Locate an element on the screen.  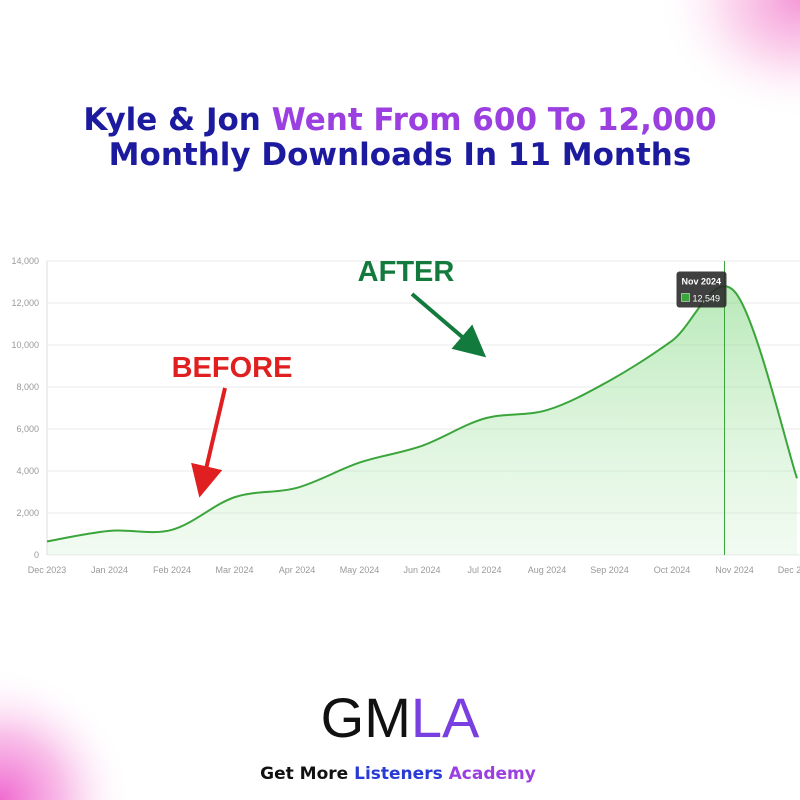
title: Monthly Downloads In 11 Months is located at coordinates (400, 155).